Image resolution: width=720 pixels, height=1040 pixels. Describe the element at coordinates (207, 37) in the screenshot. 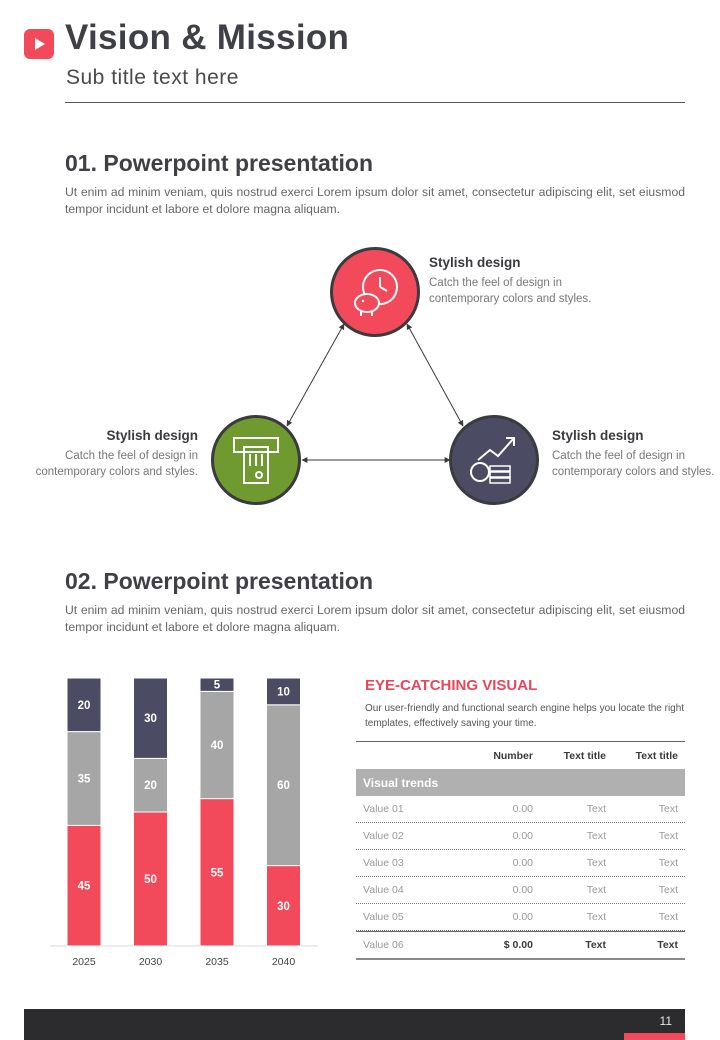

I see `page-title: Vision & Mission` at that location.